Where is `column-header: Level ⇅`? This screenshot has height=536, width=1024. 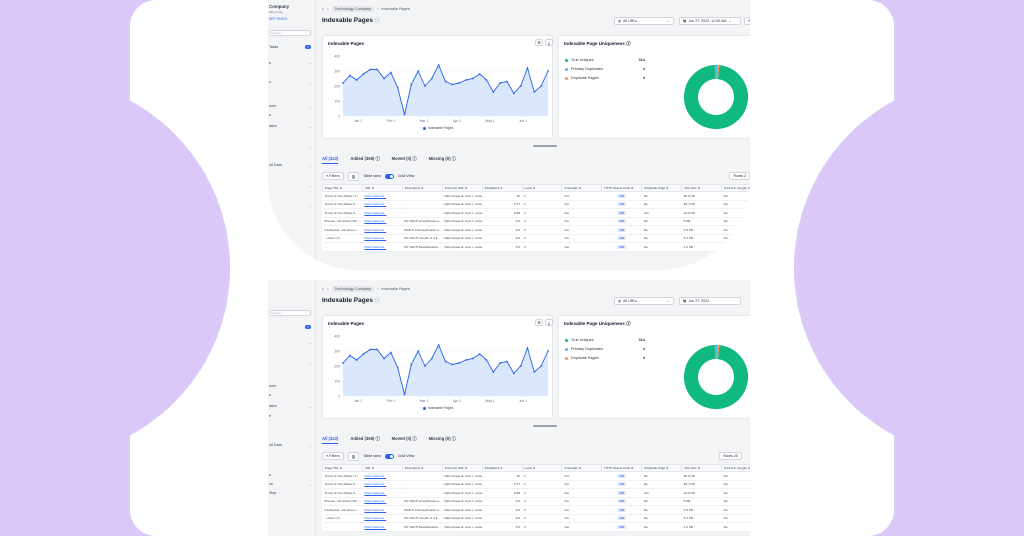
column-header: Level ⇅ is located at coordinates (542, 468).